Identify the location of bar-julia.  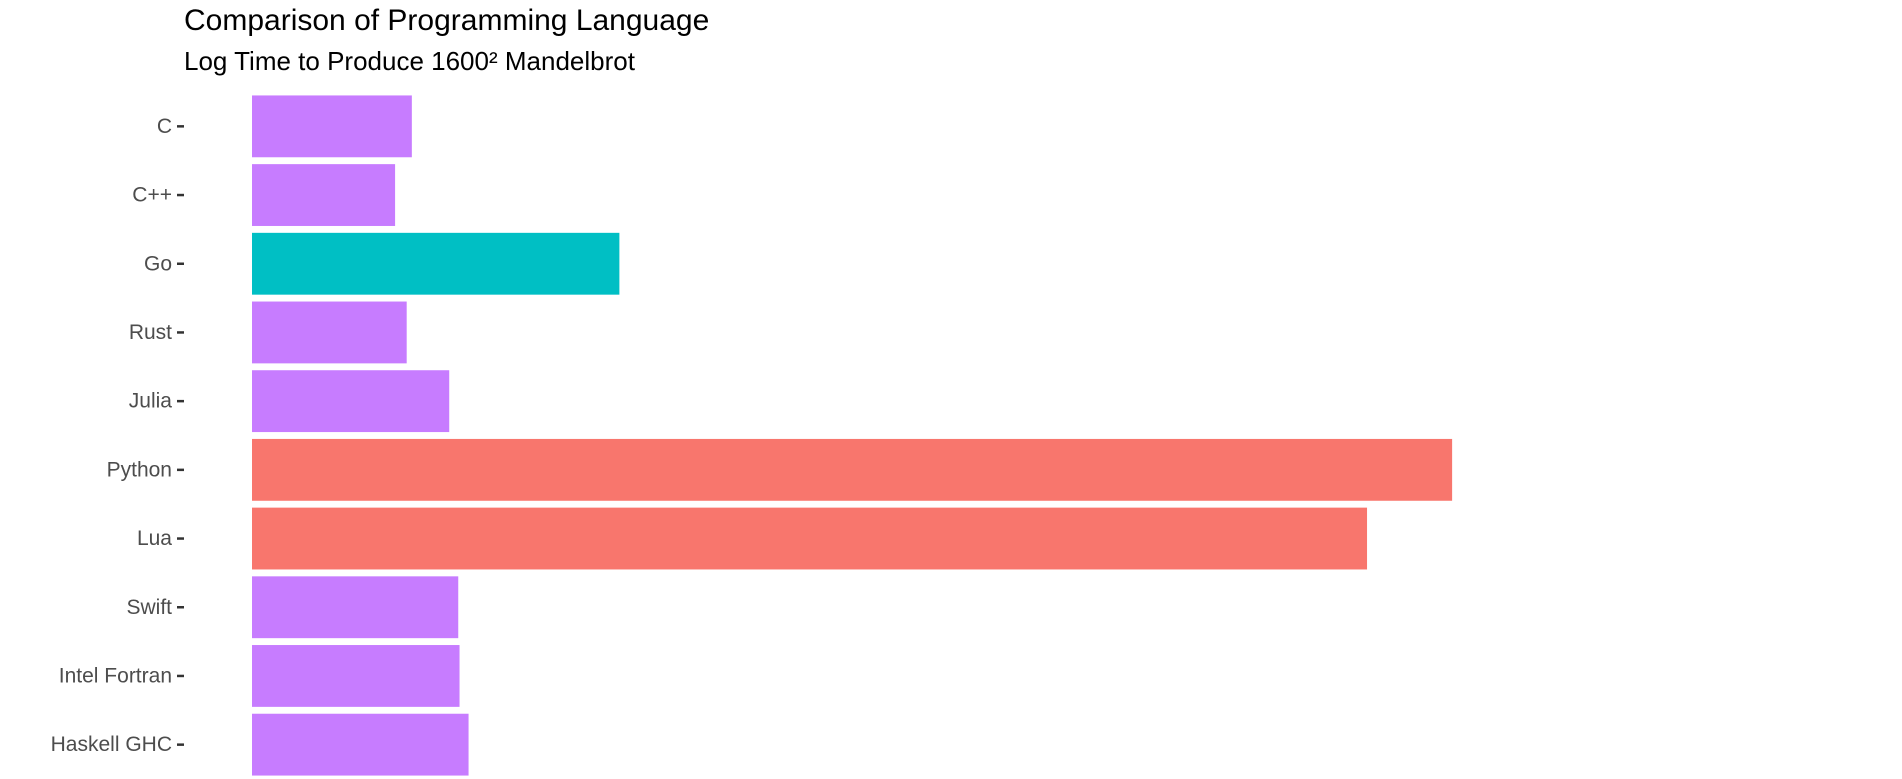
(351, 401).